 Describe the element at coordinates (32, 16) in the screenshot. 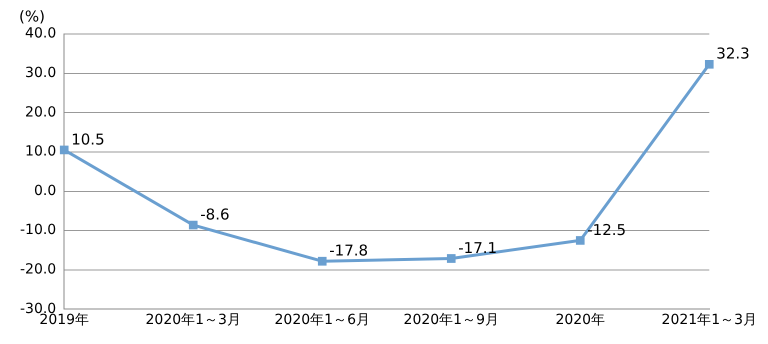

I see `y-axis-title: (%)` at that location.